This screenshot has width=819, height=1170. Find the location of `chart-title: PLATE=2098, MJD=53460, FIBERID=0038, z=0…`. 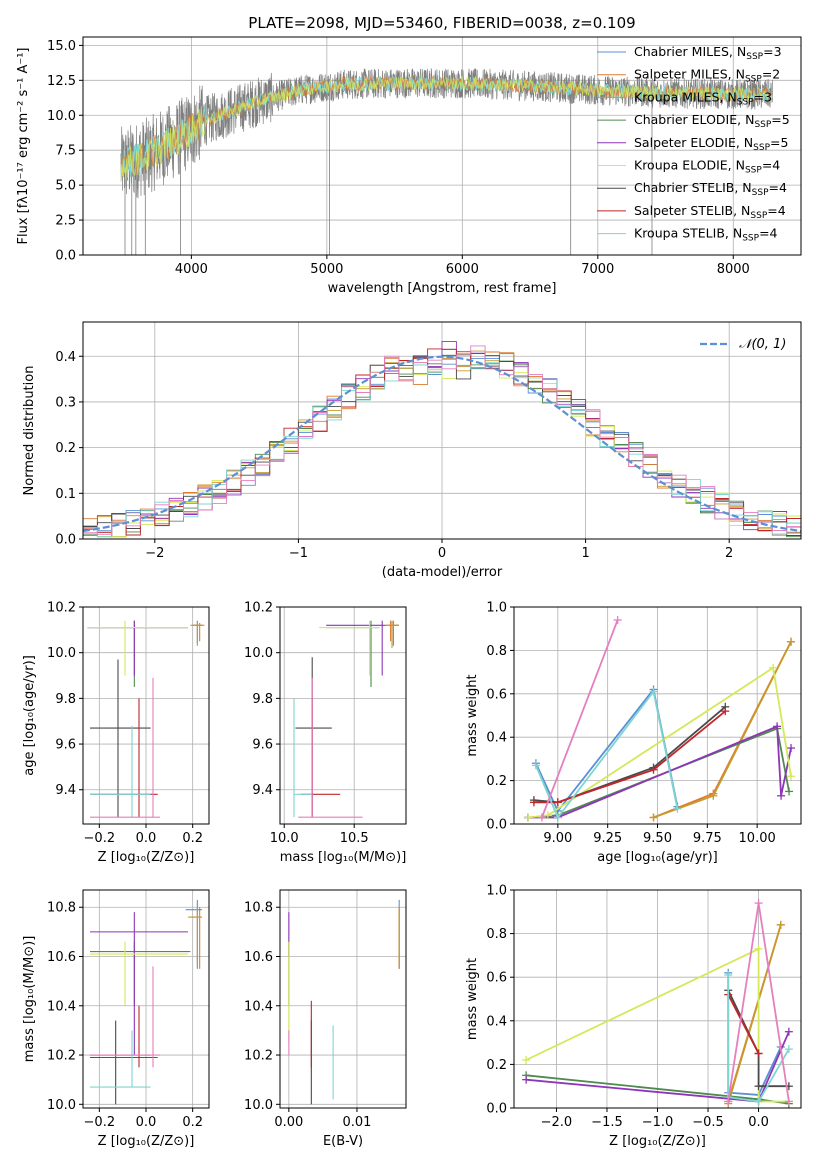

chart-title: PLATE=2098, MJD=53460, FIBERID=0038, z=0… is located at coordinates (441, 23).